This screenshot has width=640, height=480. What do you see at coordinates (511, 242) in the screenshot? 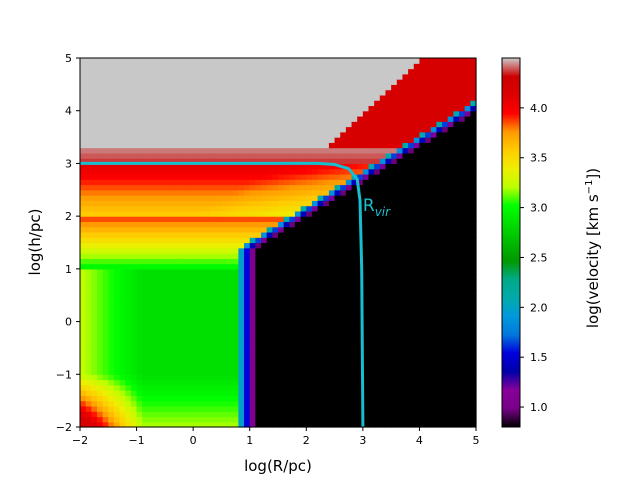
I see `colorbar-gradient` at bounding box center [511, 242].